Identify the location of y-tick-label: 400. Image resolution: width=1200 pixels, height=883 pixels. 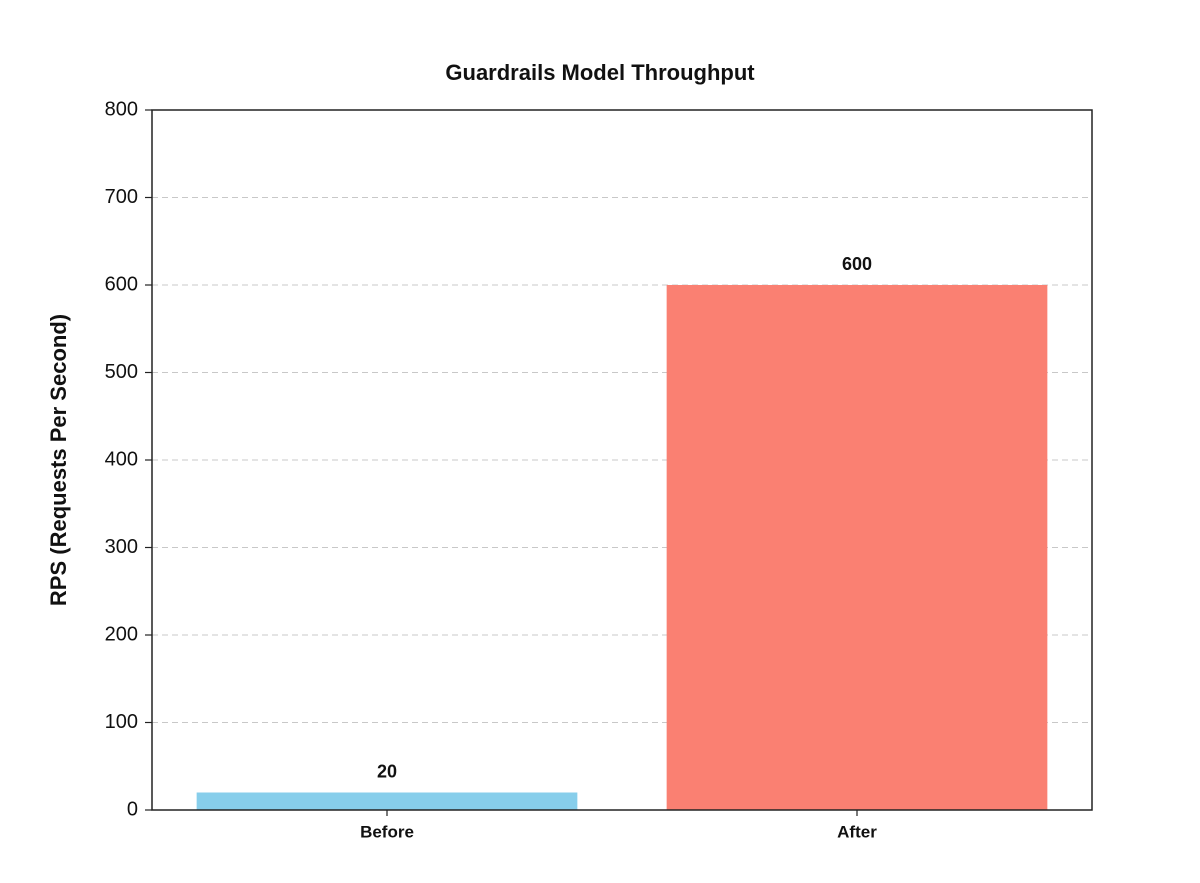
(121, 459).